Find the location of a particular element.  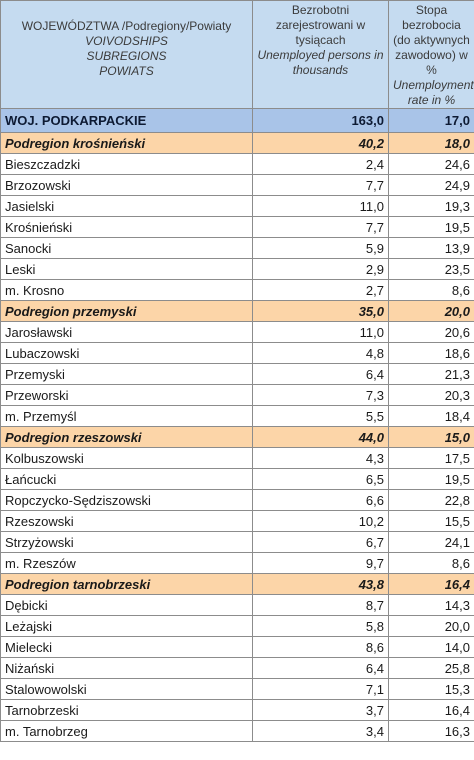

cell-unemployed: 40,2 is located at coordinates (320, 143).